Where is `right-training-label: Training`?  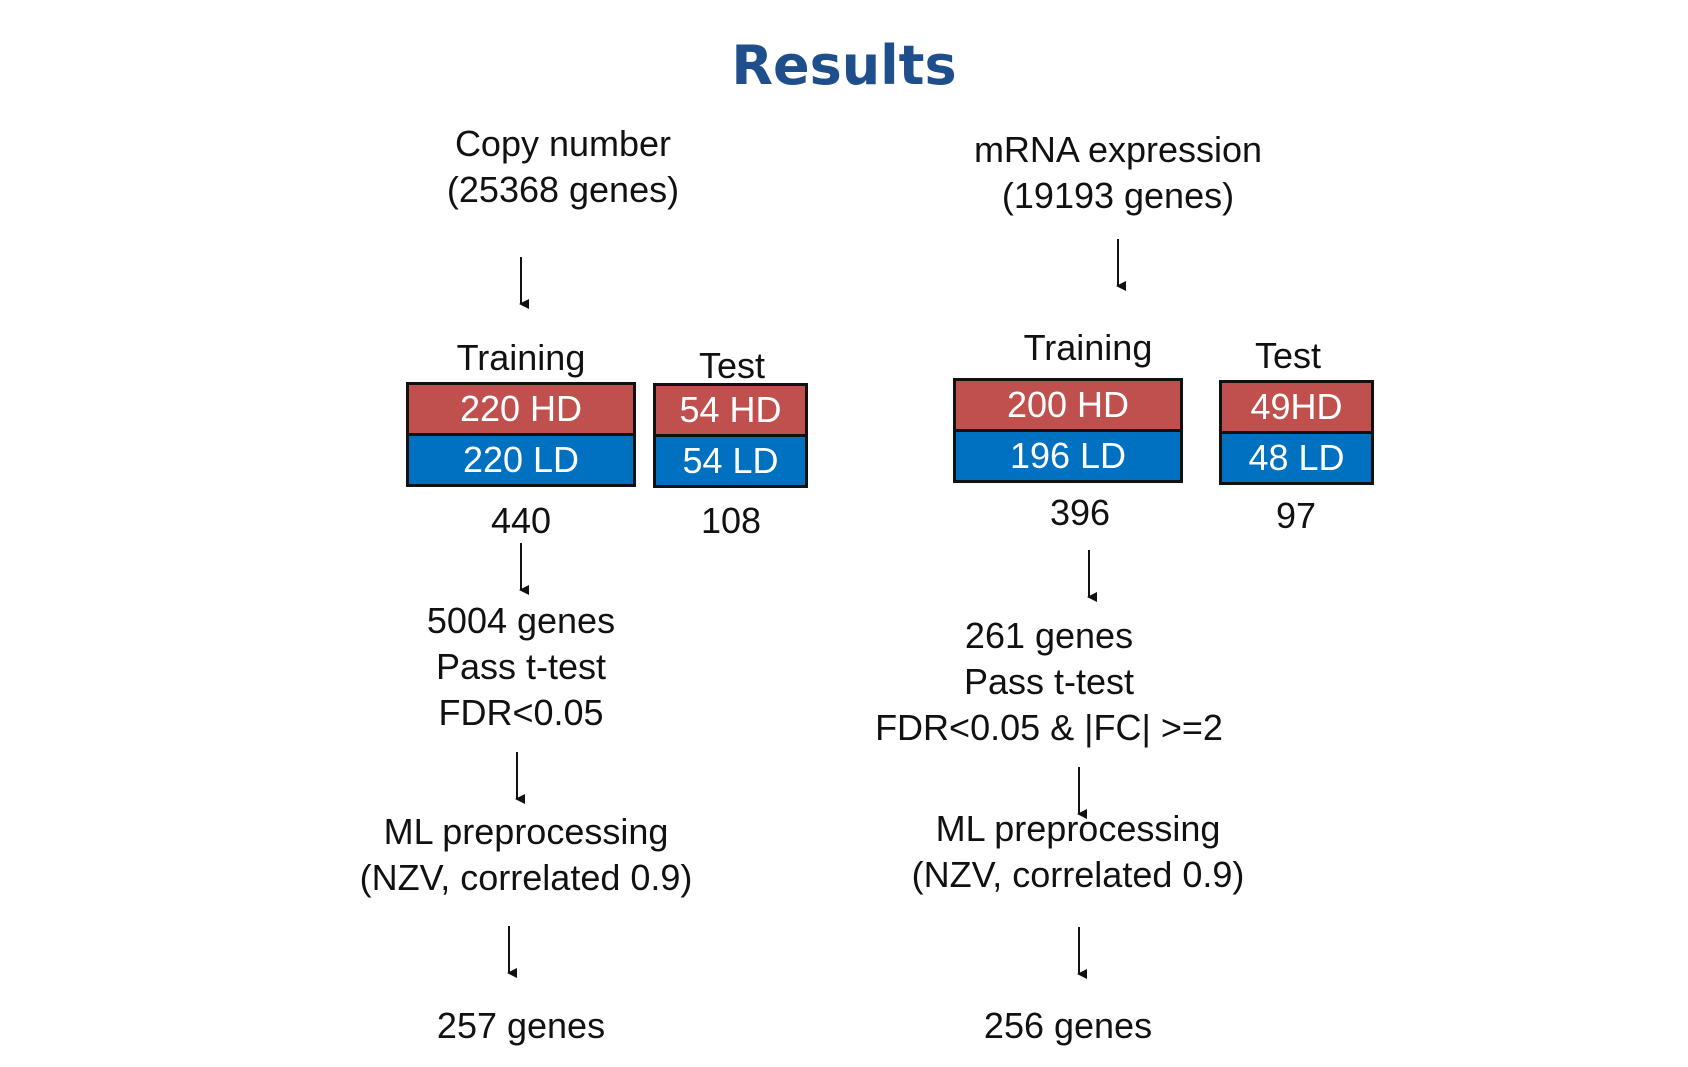 right-training-label: Training is located at coordinates (1088, 347).